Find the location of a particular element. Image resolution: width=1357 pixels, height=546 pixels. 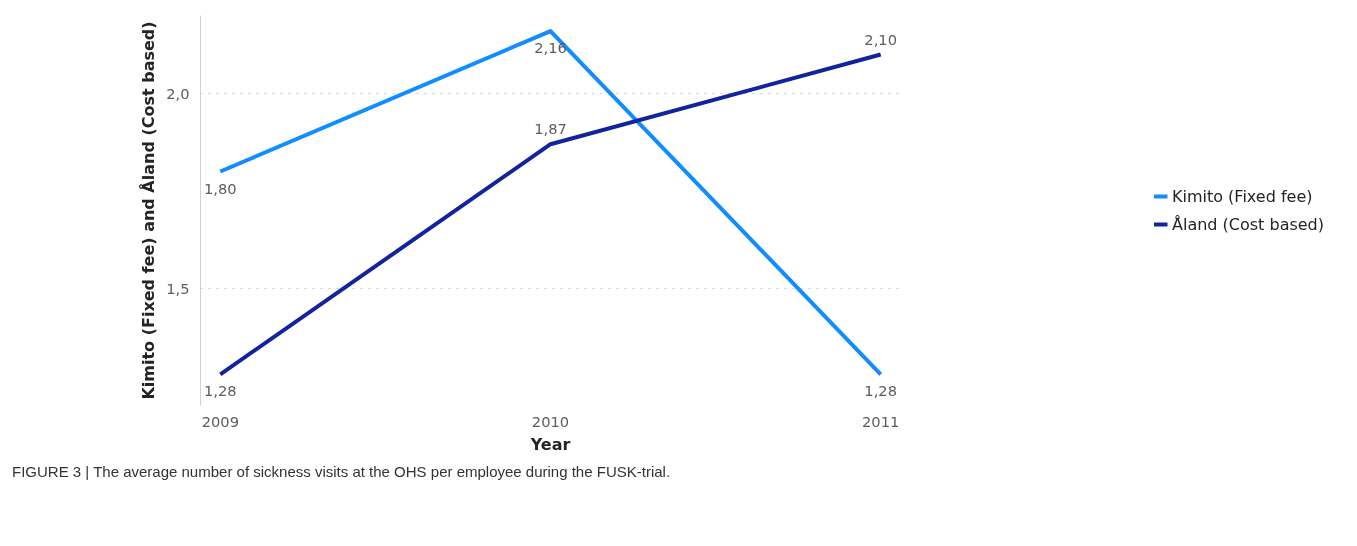

data-label: 2,10 is located at coordinates (881, 39).